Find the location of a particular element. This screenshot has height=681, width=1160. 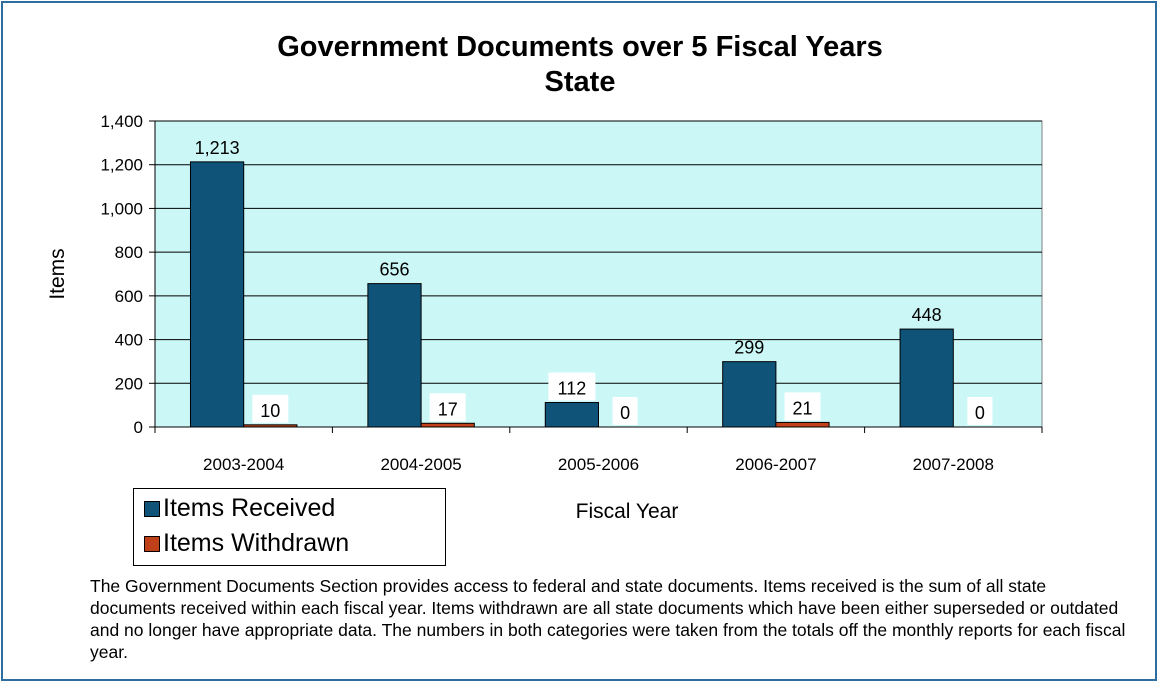

chart-title: Government Documents over 5 Fiscal Years is located at coordinates (580, 47).